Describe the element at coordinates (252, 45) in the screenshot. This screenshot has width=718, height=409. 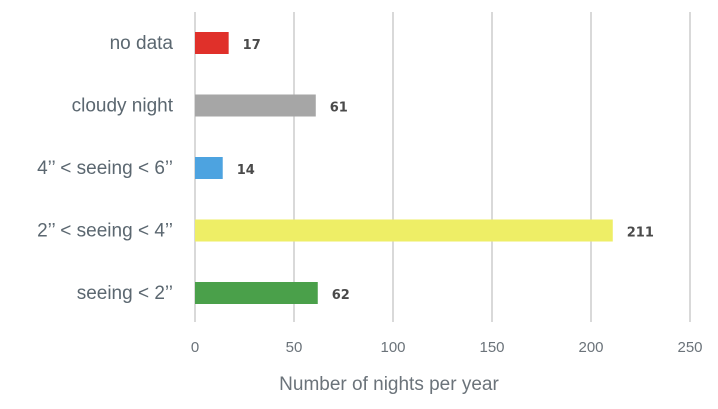
I see `data-label-0: 17` at that location.